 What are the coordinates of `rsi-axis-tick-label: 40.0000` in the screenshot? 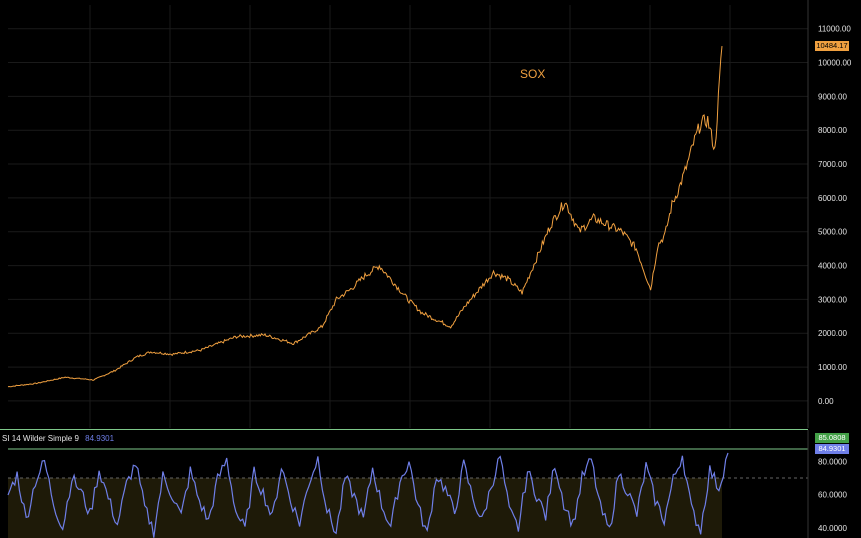 It's located at (832, 528).